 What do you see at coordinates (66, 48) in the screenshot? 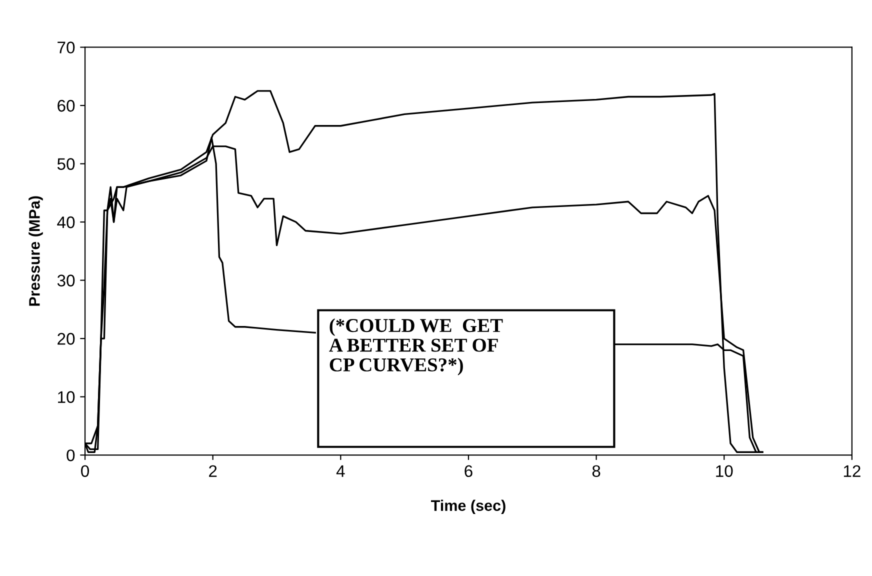
I see `y-tick-label: 70` at bounding box center [66, 48].